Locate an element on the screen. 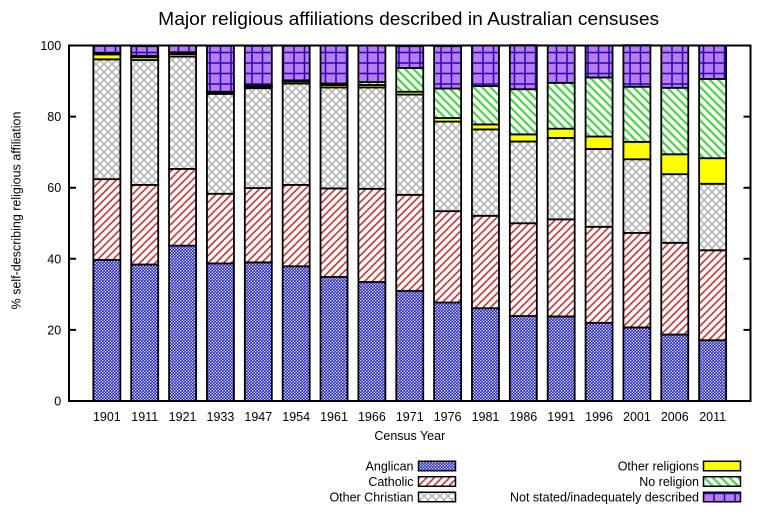  svg-text: 1933 is located at coordinates (221, 417).